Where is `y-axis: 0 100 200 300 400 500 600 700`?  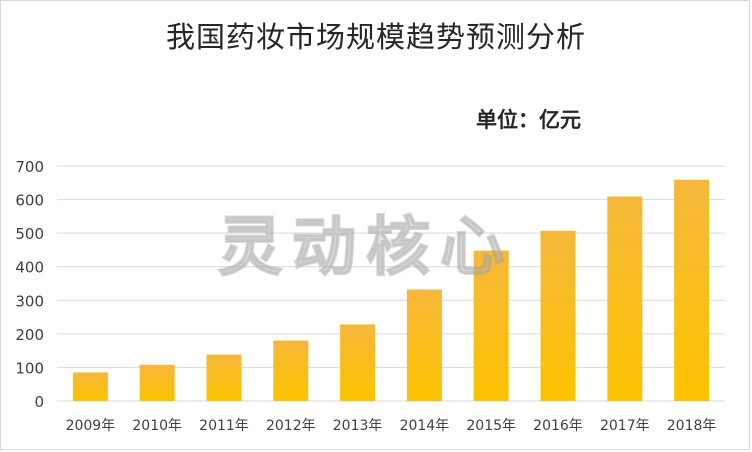 y-axis: 0 100 200 300 400 500 600 700 is located at coordinates (29, 284).